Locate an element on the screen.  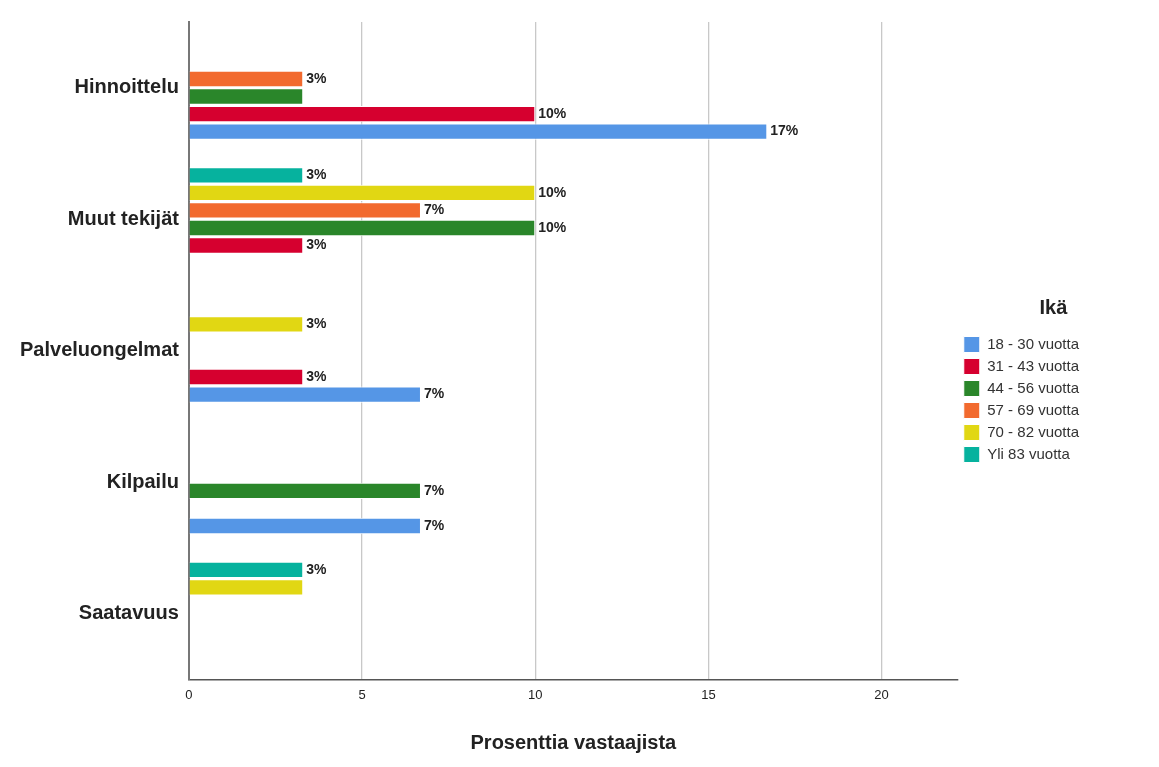
x-tick-label: 10 is located at coordinates (535, 694).